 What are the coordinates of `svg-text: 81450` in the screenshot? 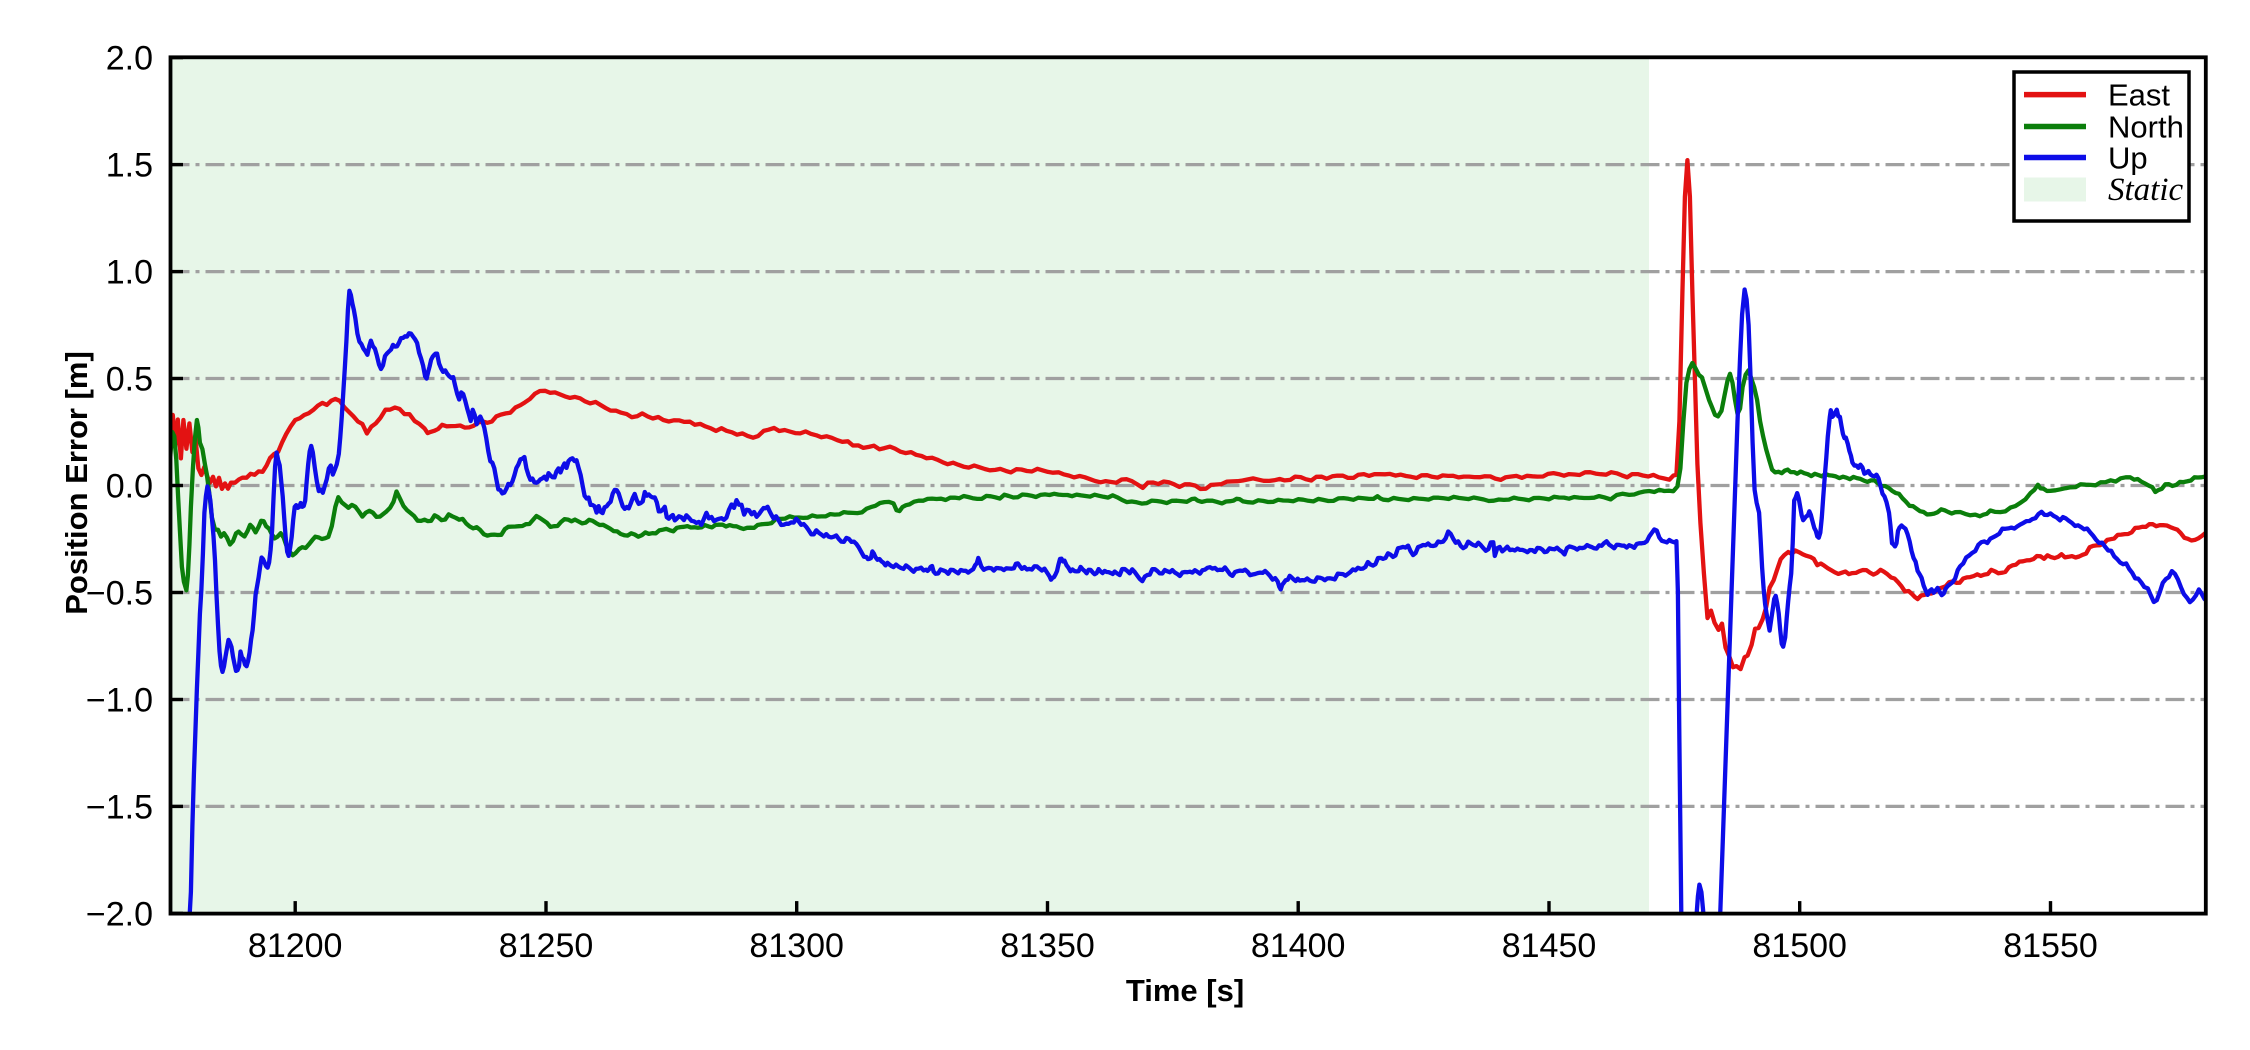 It's located at (1549, 946).